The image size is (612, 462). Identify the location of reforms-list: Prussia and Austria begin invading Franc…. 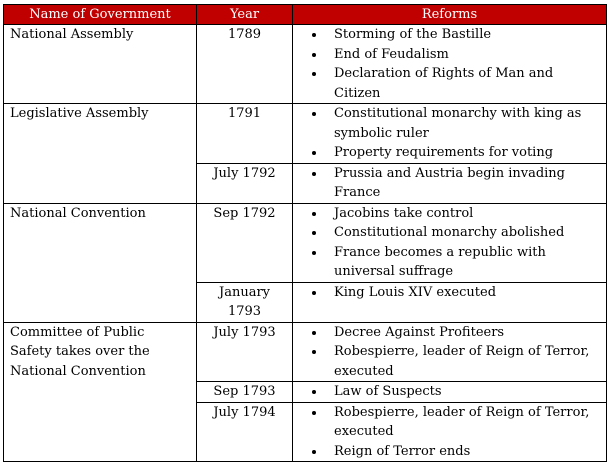
(449, 183).